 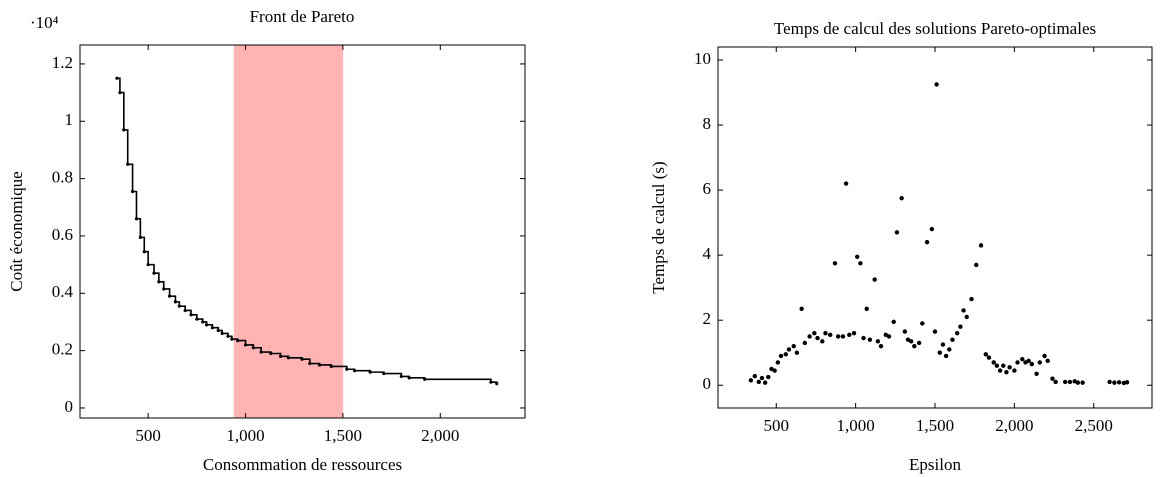 I want to click on x-tick-label: 1,500, so click(x=935, y=425).